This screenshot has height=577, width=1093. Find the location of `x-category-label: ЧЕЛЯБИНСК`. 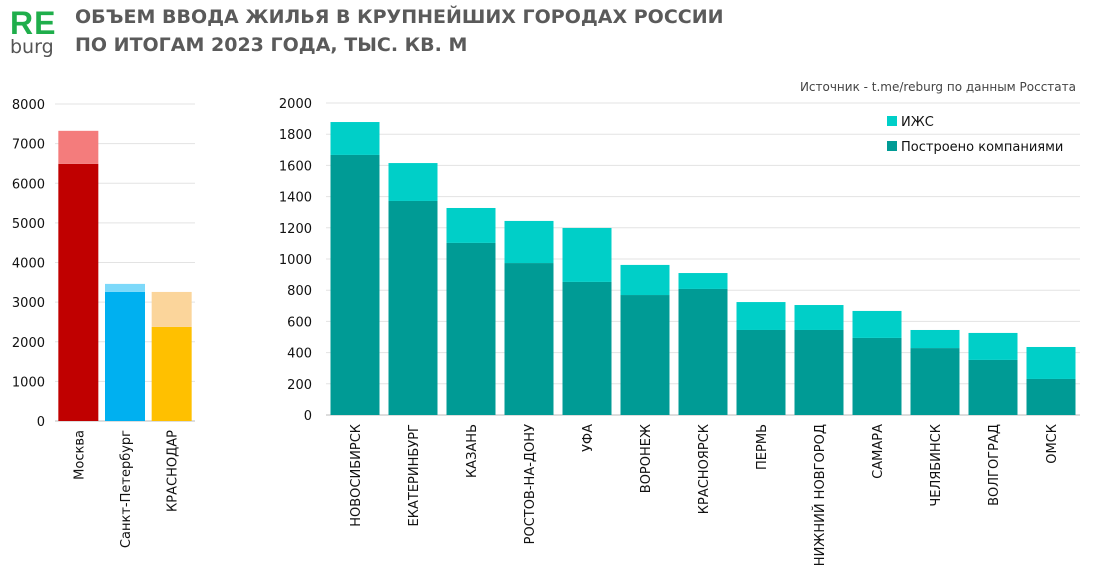

x-category-label: ЧЕЛЯБИНСК is located at coordinates (936, 465).